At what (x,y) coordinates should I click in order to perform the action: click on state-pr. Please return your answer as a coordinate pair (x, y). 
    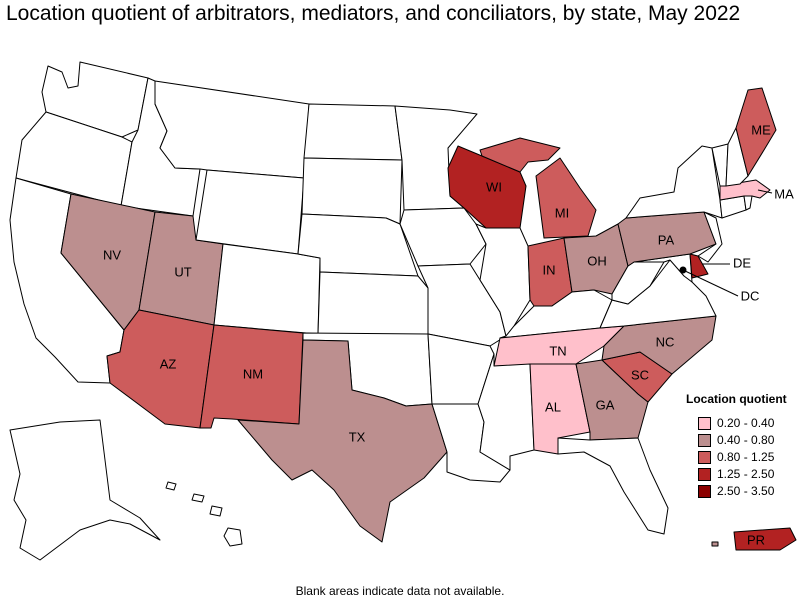
    Looking at the image, I should click on (765, 539).